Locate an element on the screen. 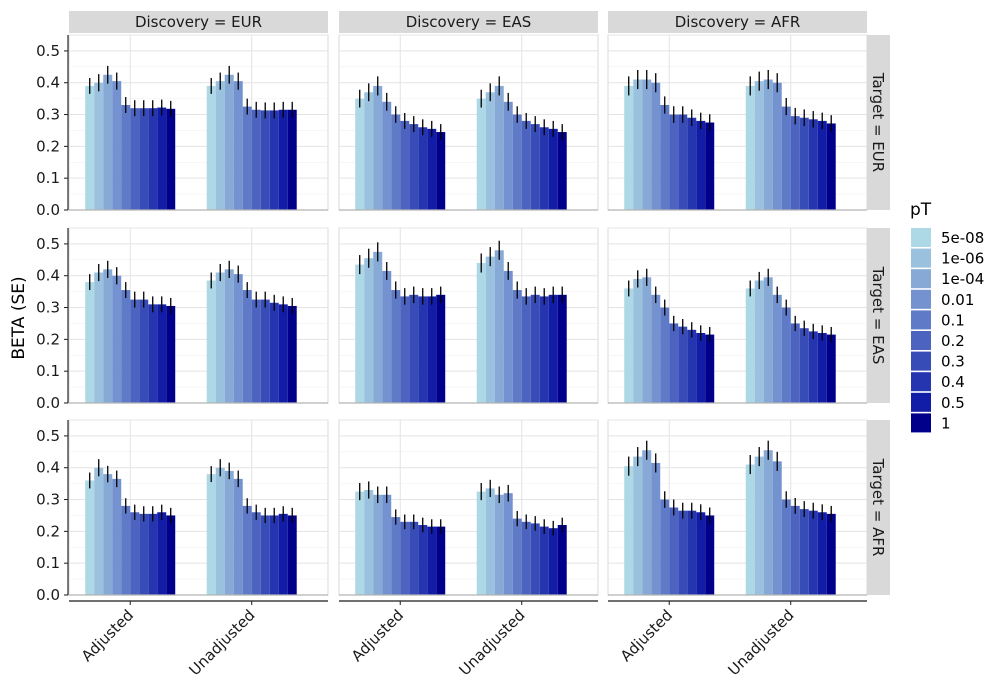 The height and width of the screenshot is (700, 1000). col-strip-label: Discovery = EAS is located at coordinates (468, 22).